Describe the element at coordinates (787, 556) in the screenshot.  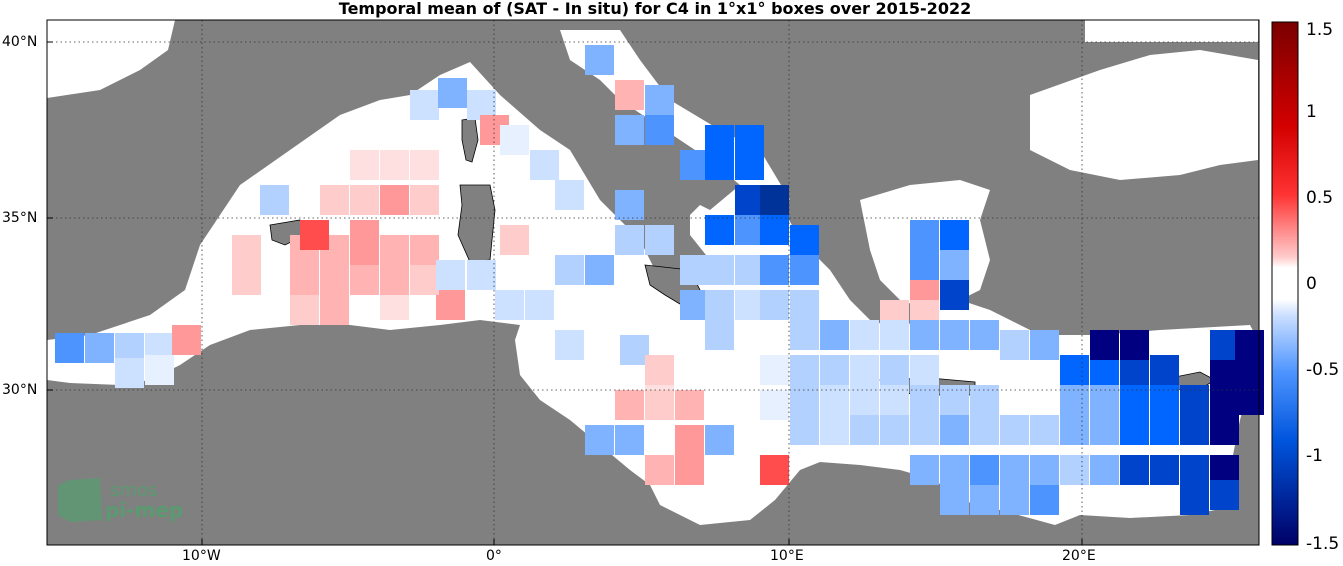
I see `lon-label-10e: 10°E` at that location.